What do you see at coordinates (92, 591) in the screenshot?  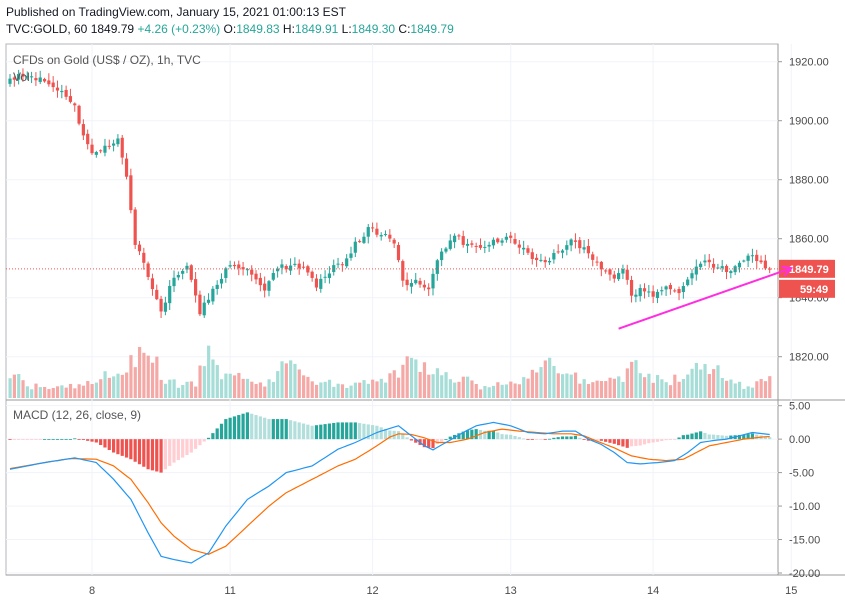 I see `x-tick-label: 8` at bounding box center [92, 591].